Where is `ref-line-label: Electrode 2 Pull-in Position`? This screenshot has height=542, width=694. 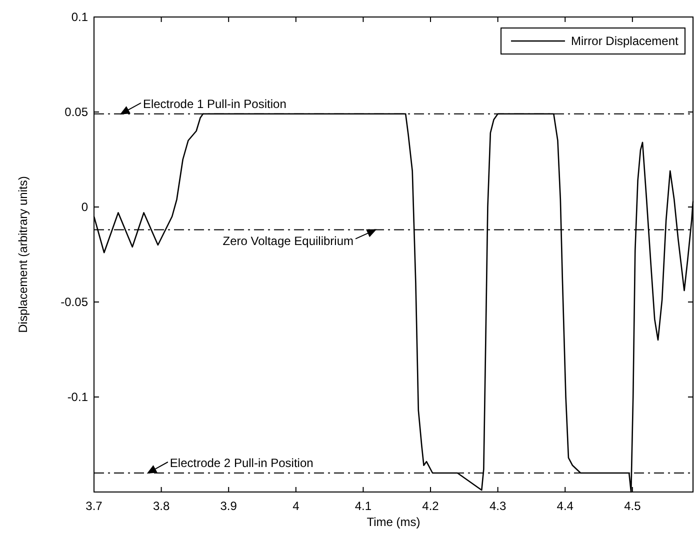 ref-line-label: Electrode 2 Pull-in Position is located at coordinates (242, 463).